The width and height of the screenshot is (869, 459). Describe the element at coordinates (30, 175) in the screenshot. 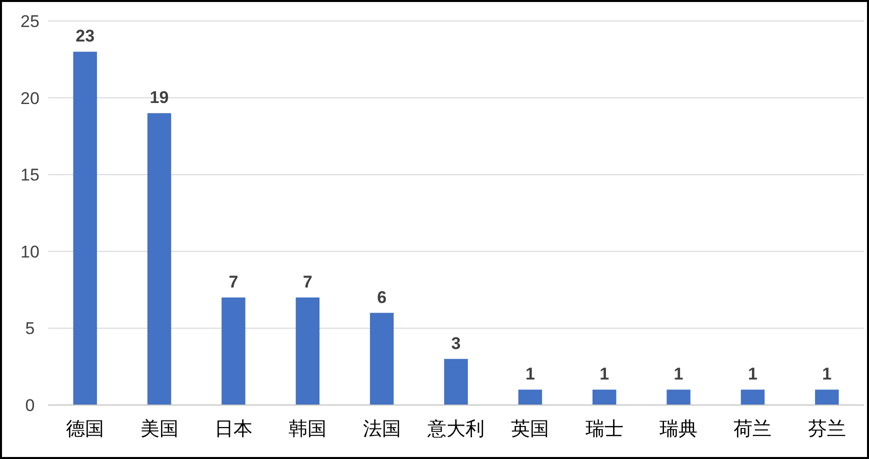

I see `y-tick-label: 15` at that location.